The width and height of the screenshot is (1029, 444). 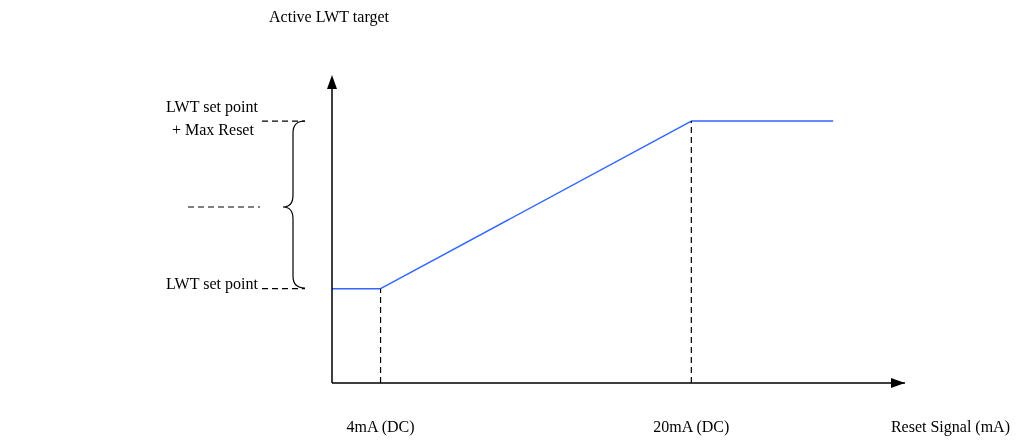 I want to click on x-axis-title: Reset Signal (mA), so click(x=950, y=427).